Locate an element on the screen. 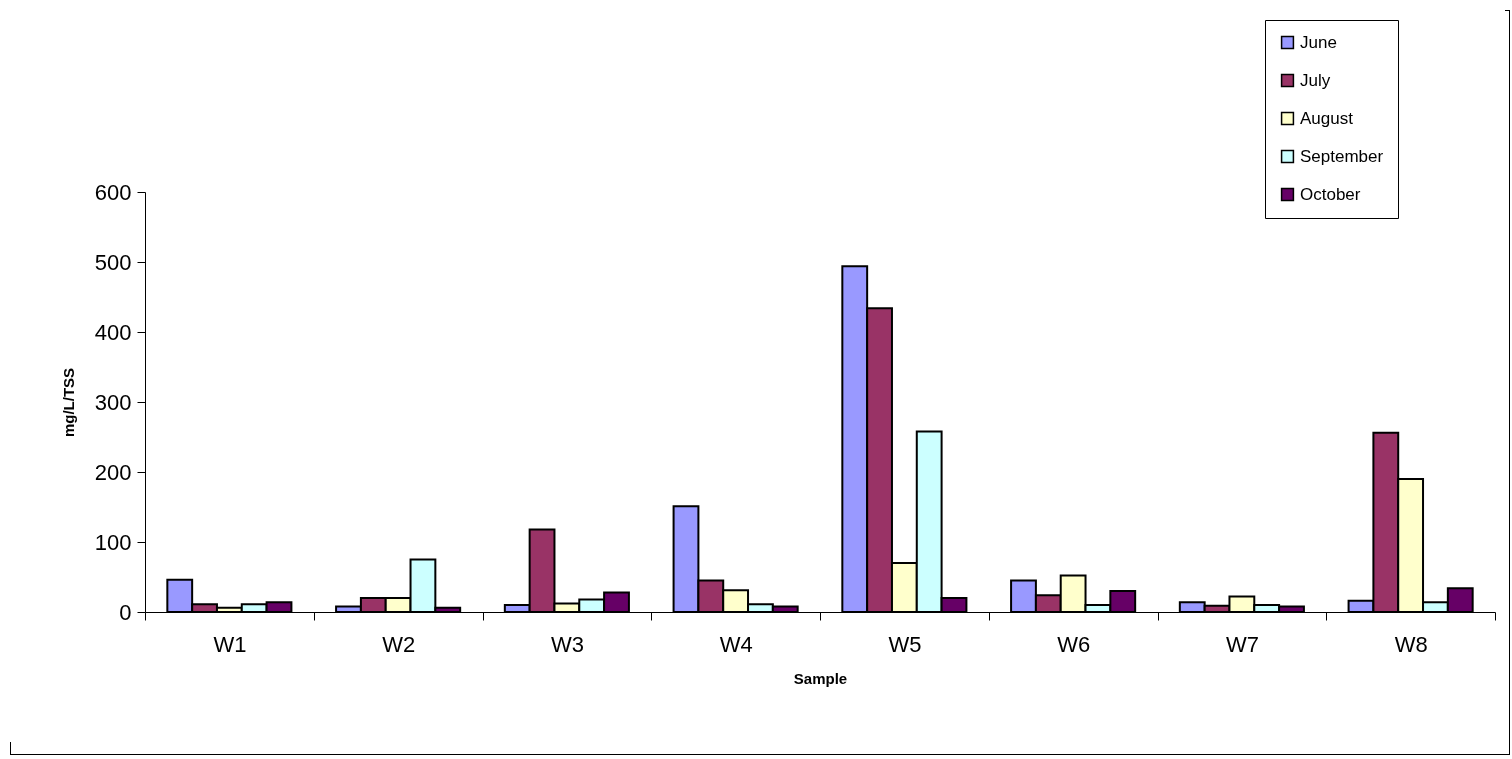  x-tick-label: W3 is located at coordinates (567, 644).